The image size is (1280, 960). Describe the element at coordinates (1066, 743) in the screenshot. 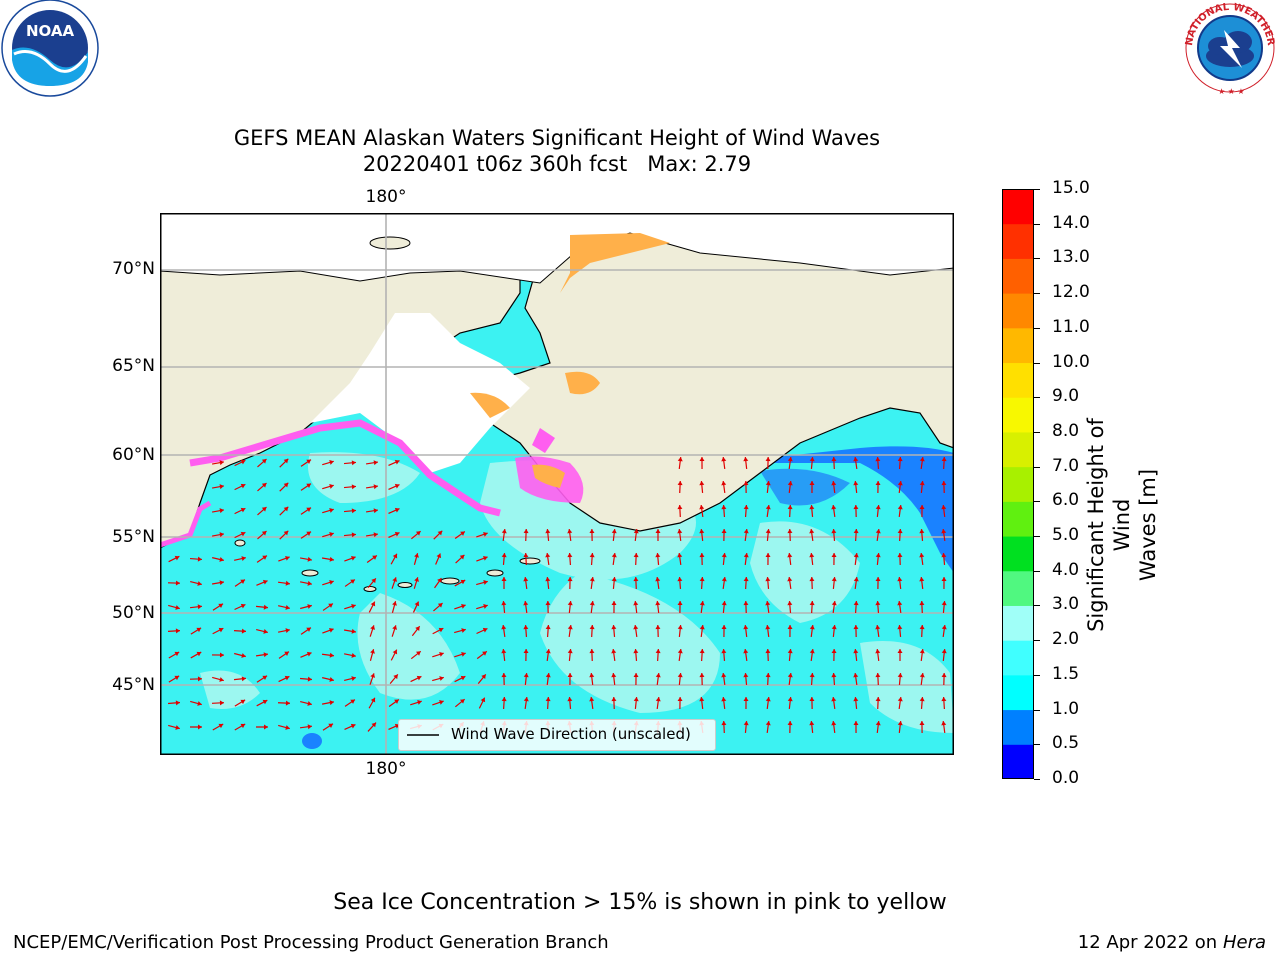

I see `colorbar-tick-label: 0.5` at that location.